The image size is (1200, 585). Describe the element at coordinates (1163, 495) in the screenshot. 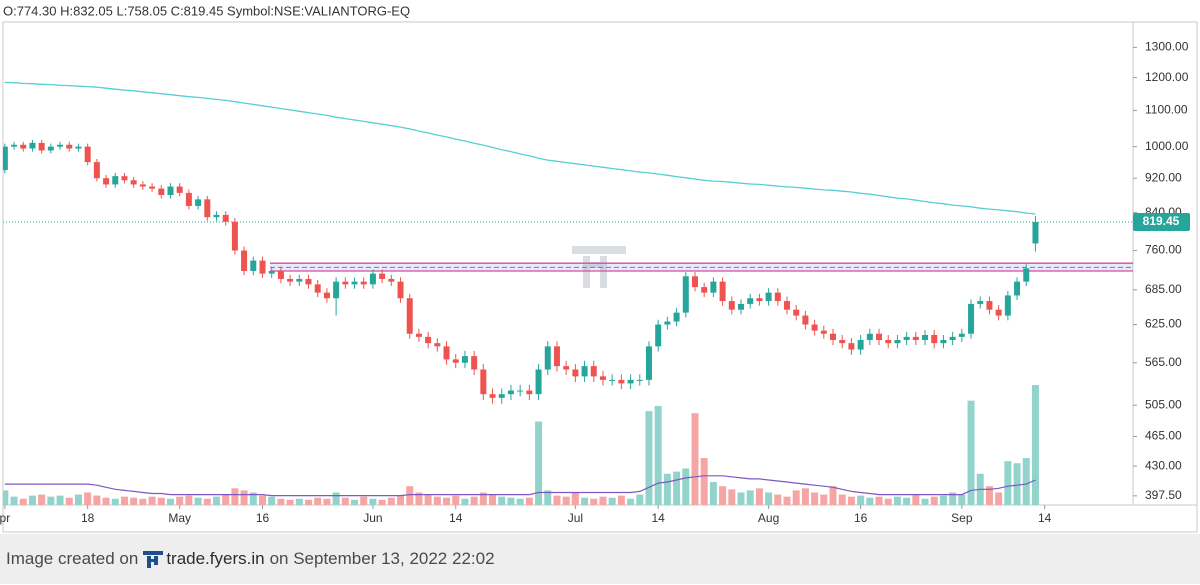

I see `y-tick-label: 397.50` at that location.